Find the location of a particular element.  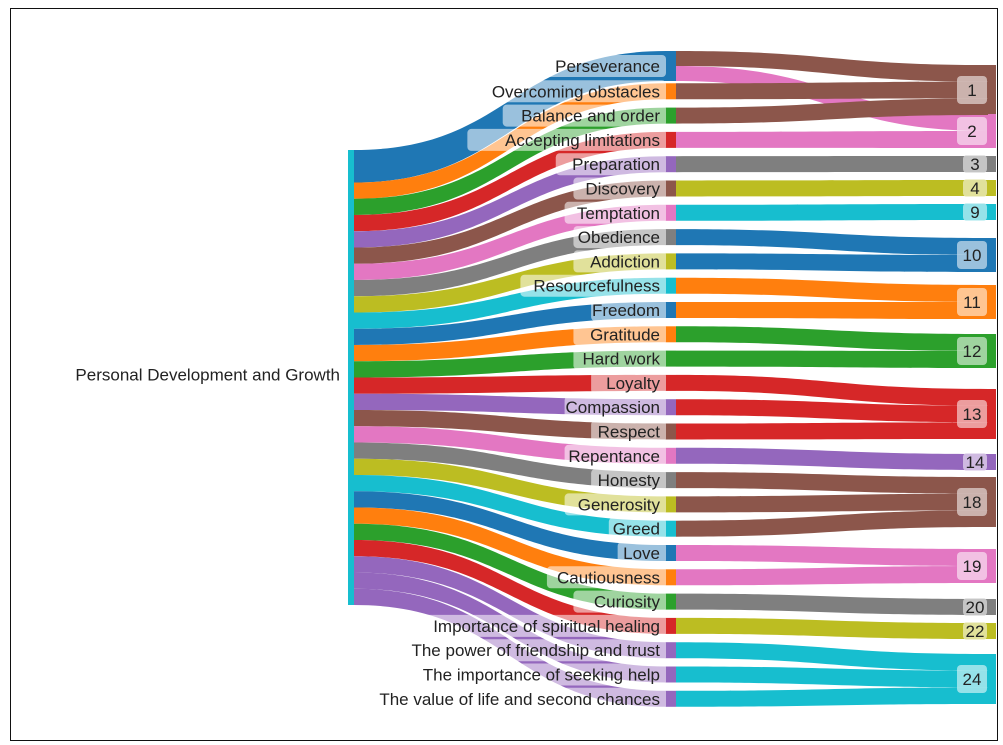

theme-node-respect is located at coordinates (671, 431).